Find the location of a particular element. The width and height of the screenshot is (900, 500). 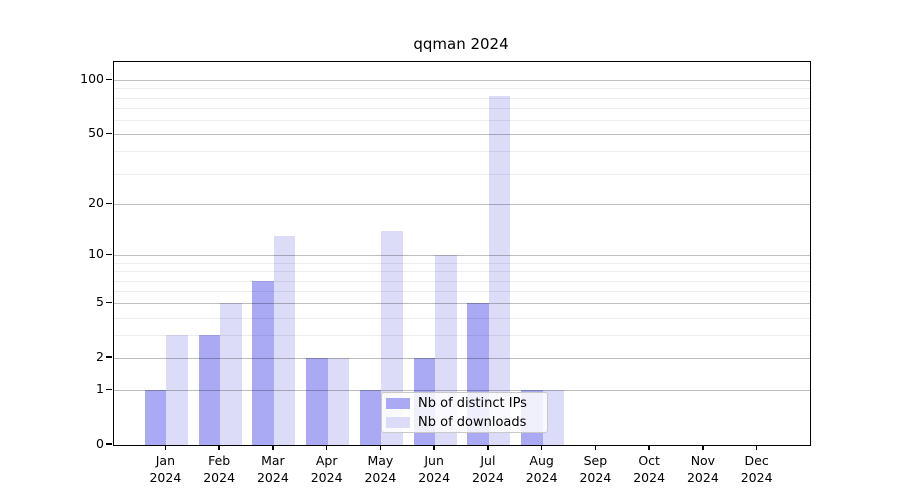

y-tick-label: 1 is located at coordinates (100, 389).